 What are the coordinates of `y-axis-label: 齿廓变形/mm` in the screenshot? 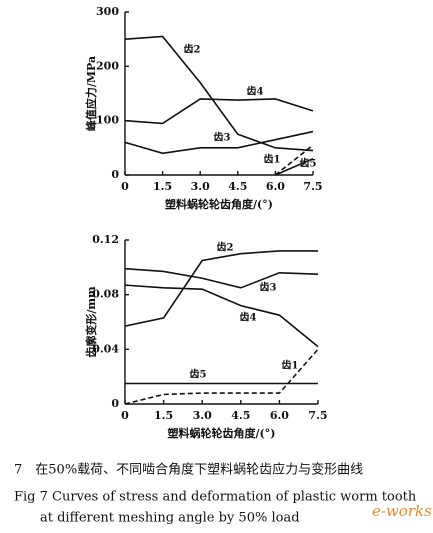 It's located at (91, 322).